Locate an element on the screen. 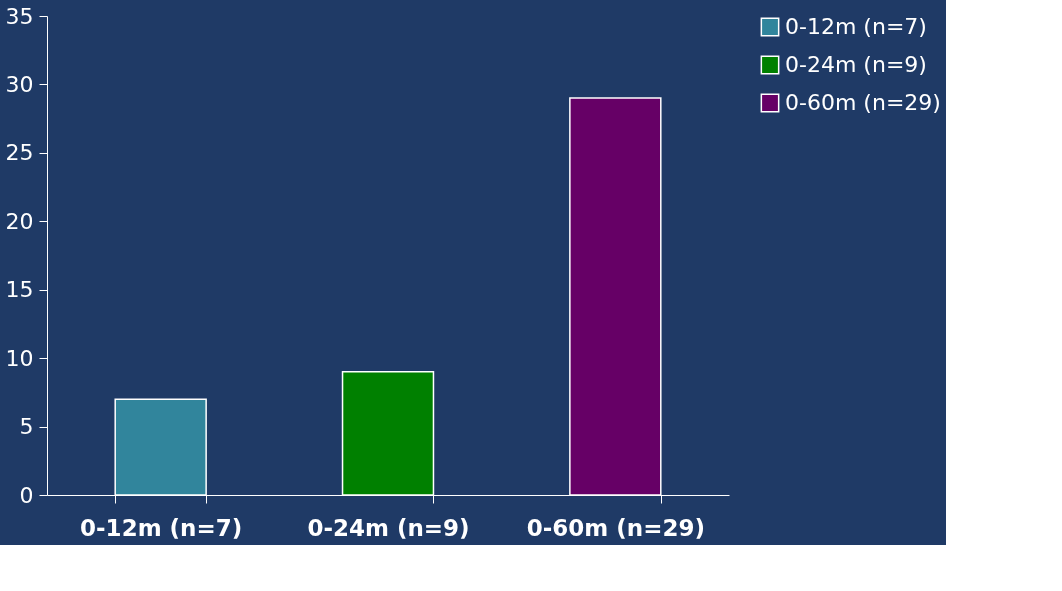 The width and height of the screenshot is (1062, 591). legend-label: 0-60m (n=29) is located at coordinates (863, 102).